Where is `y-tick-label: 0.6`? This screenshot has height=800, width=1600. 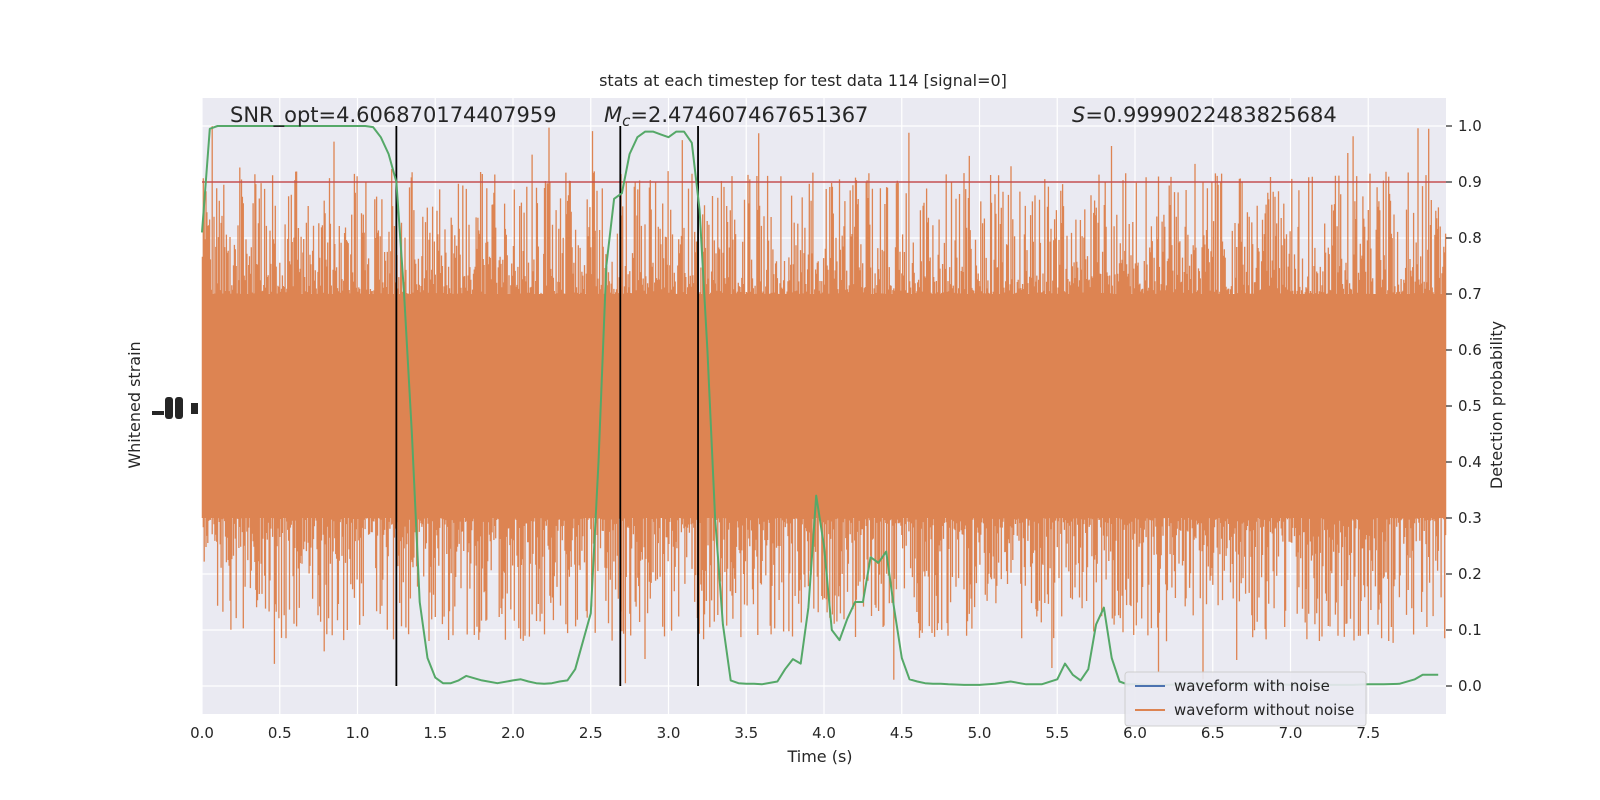
y-tick-label: 0.6 is located at coordinates (1470, 350).